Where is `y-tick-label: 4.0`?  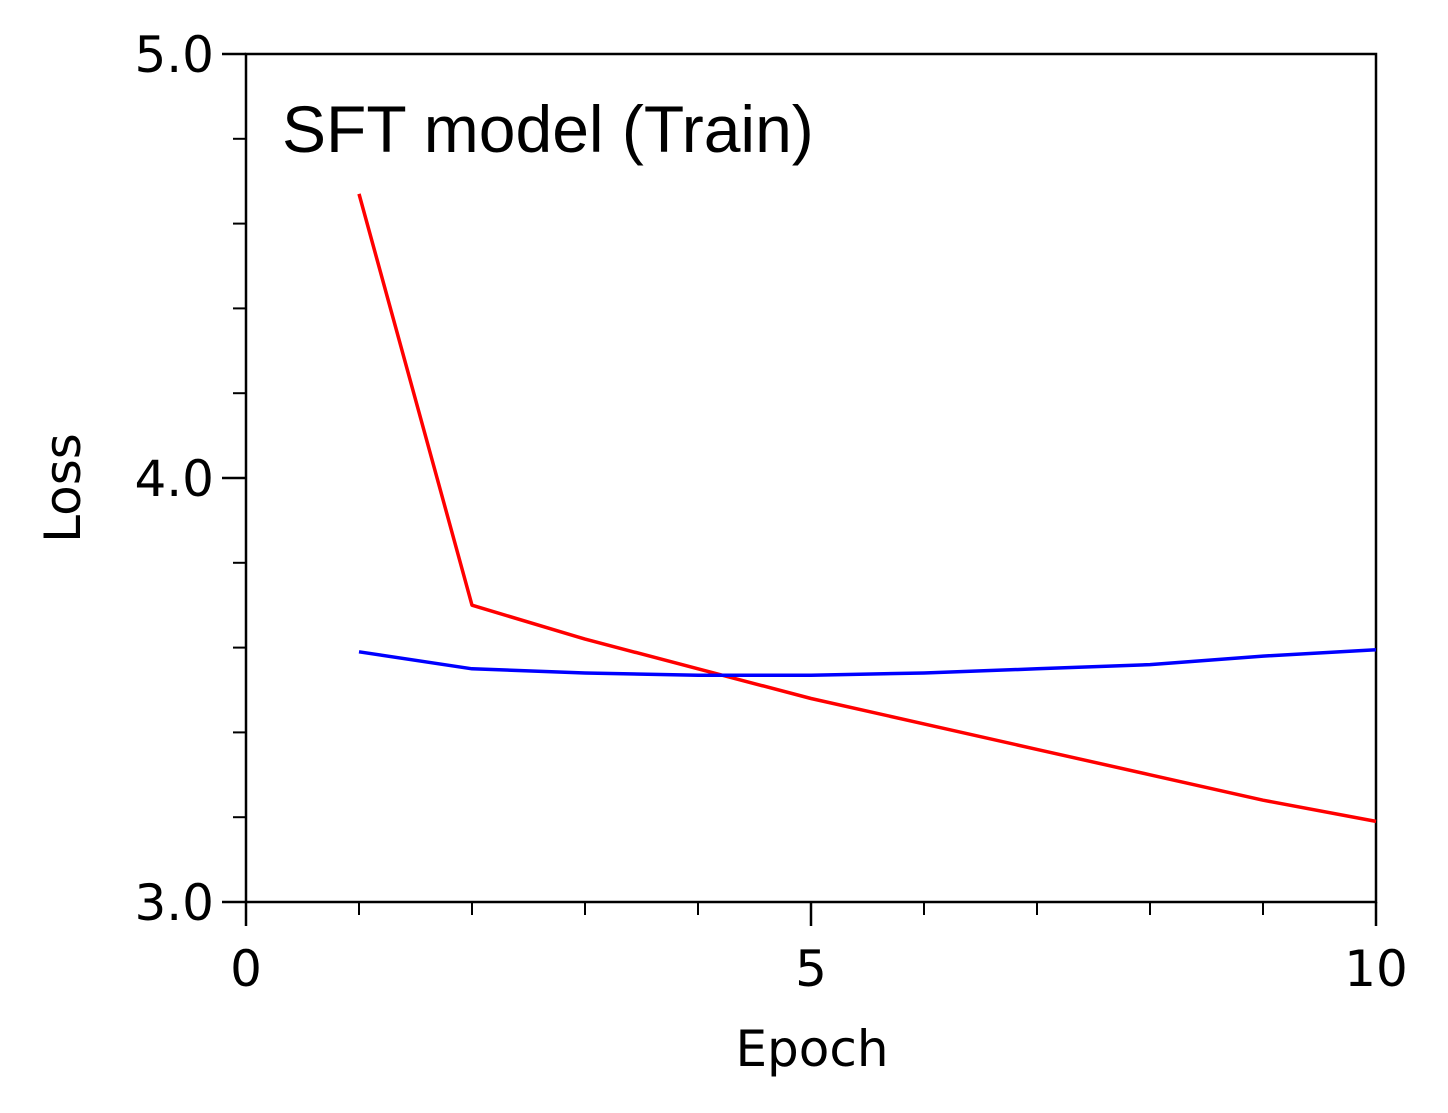 y-tick-label: 4.0 is located at coordinates (174, 479).